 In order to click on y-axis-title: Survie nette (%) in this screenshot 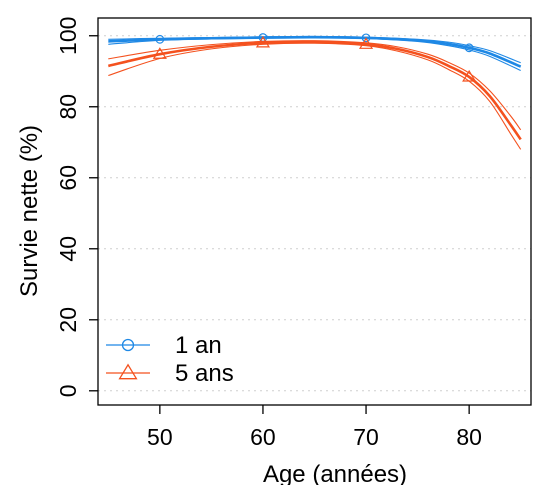, I will do `click(29, 211)`.